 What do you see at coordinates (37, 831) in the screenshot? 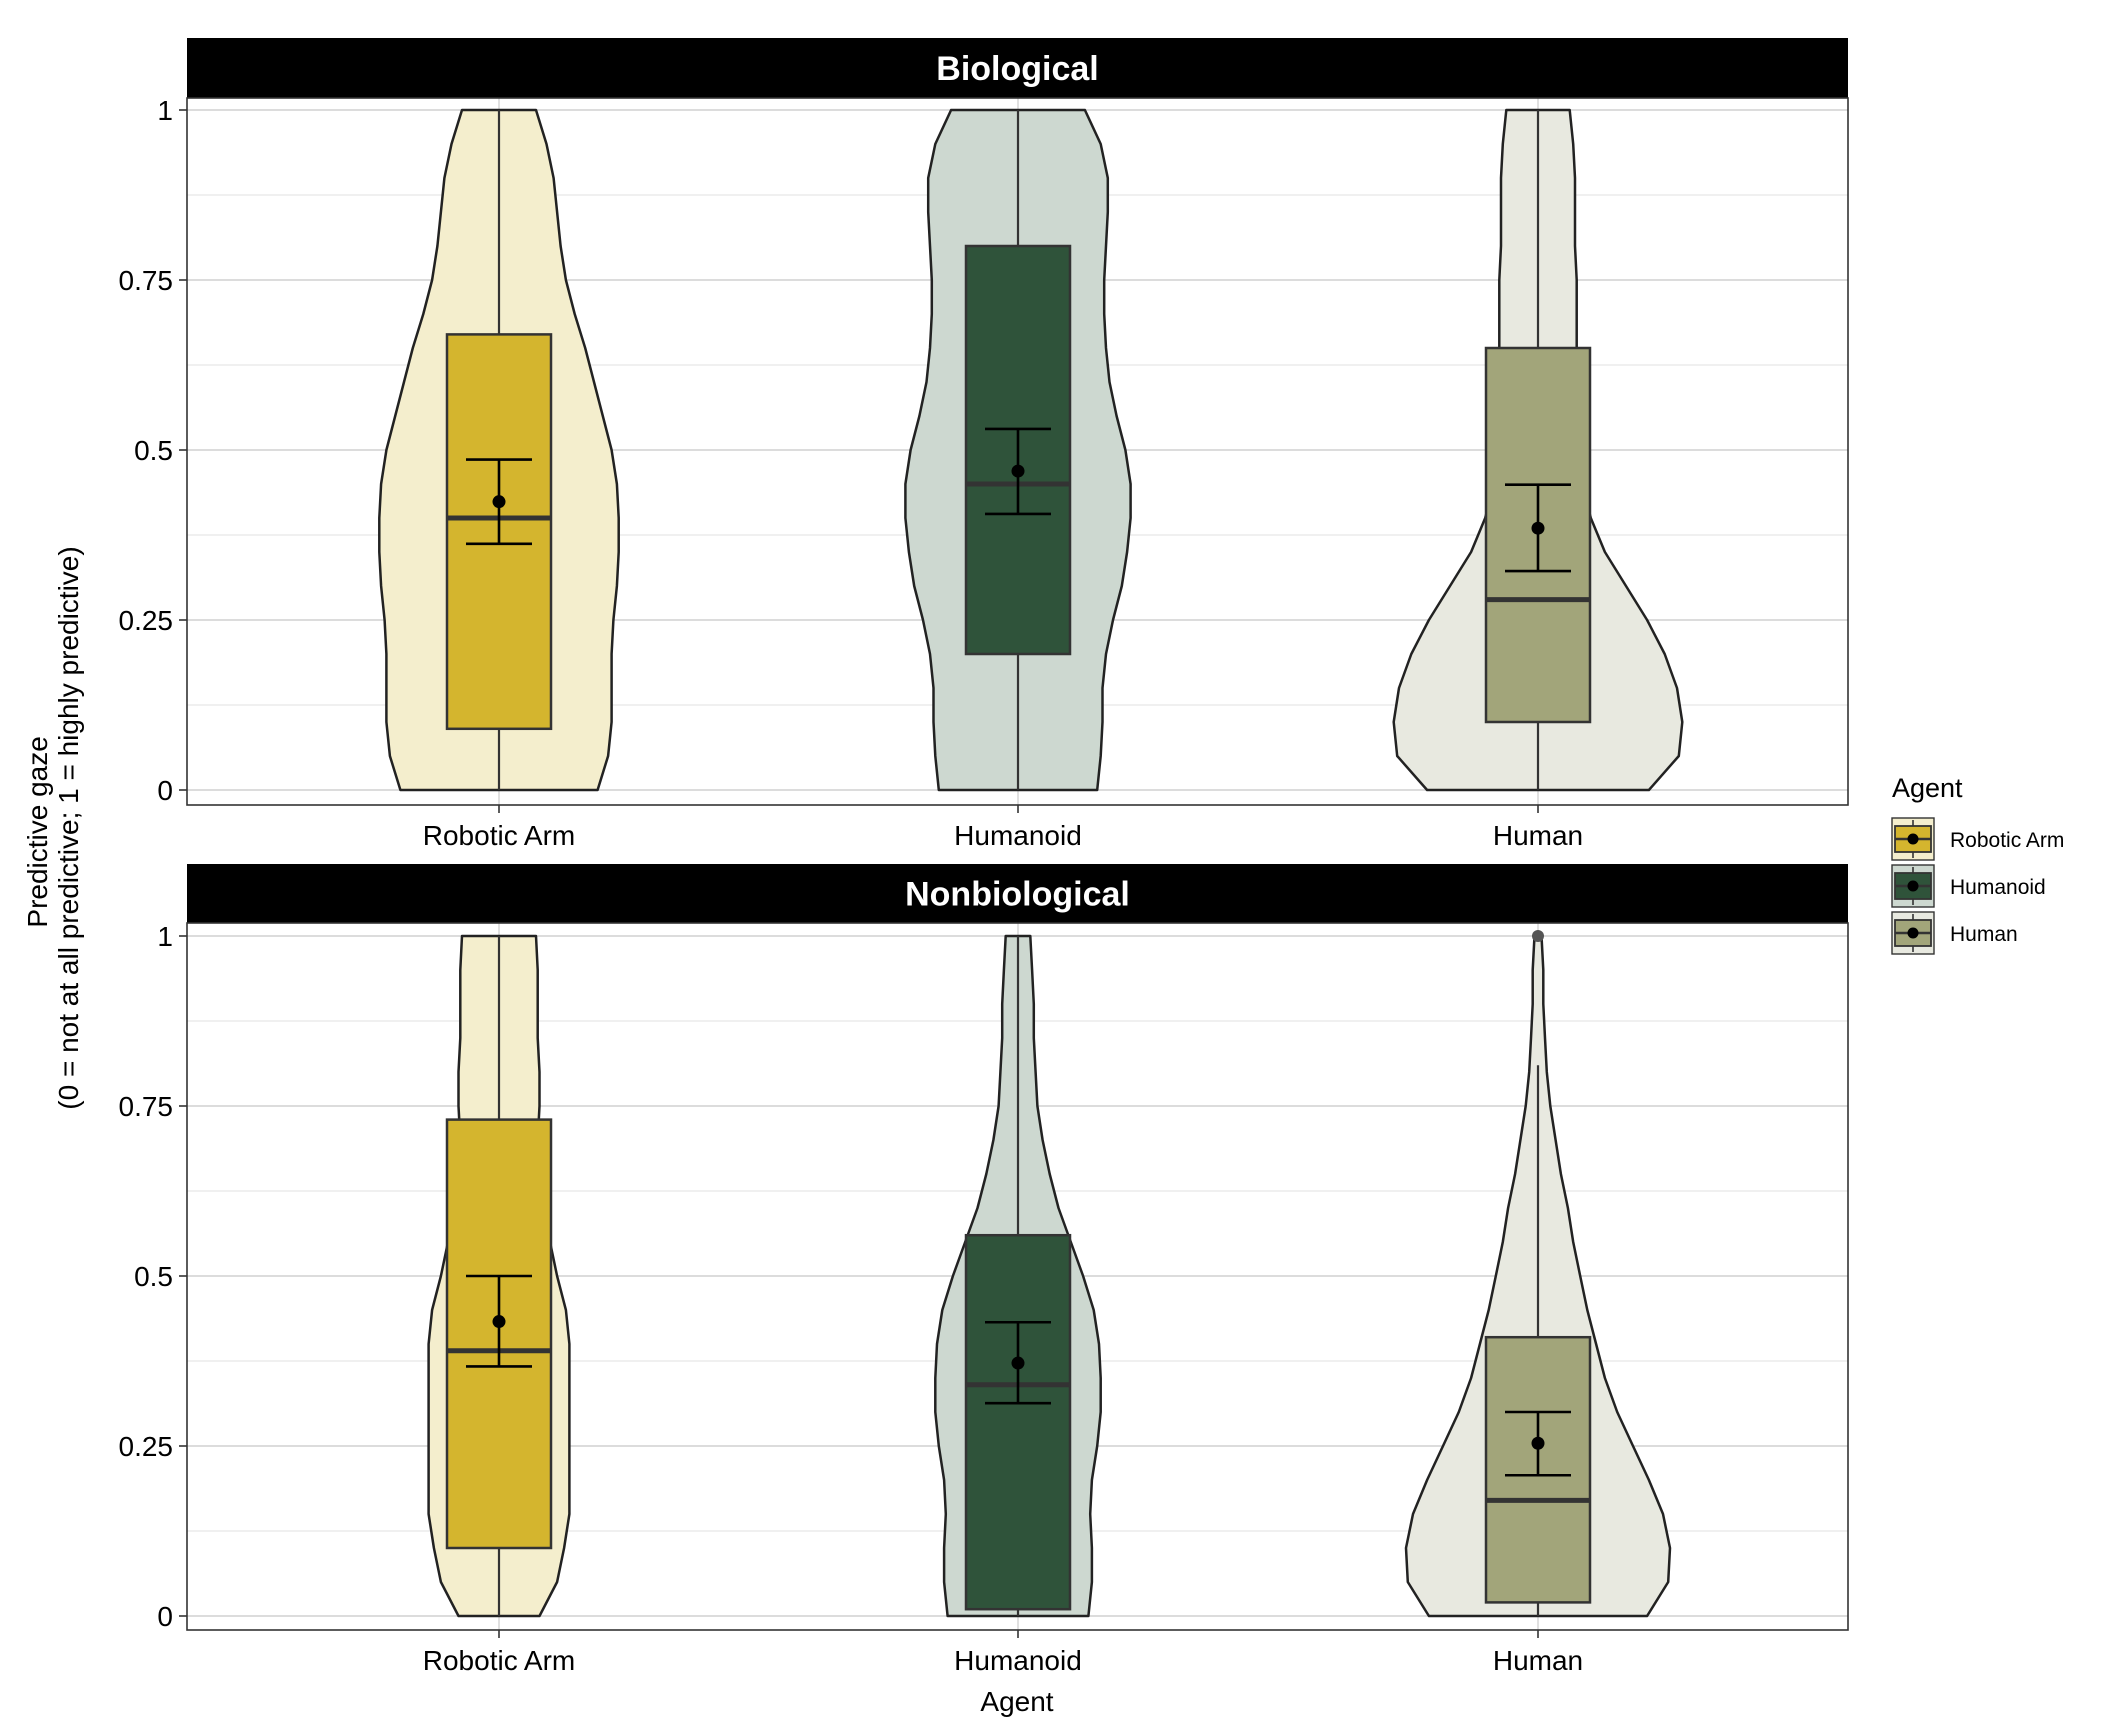
I see `y-axis-title-line-1: Predictive gaze` at bounding box center [37, 831].